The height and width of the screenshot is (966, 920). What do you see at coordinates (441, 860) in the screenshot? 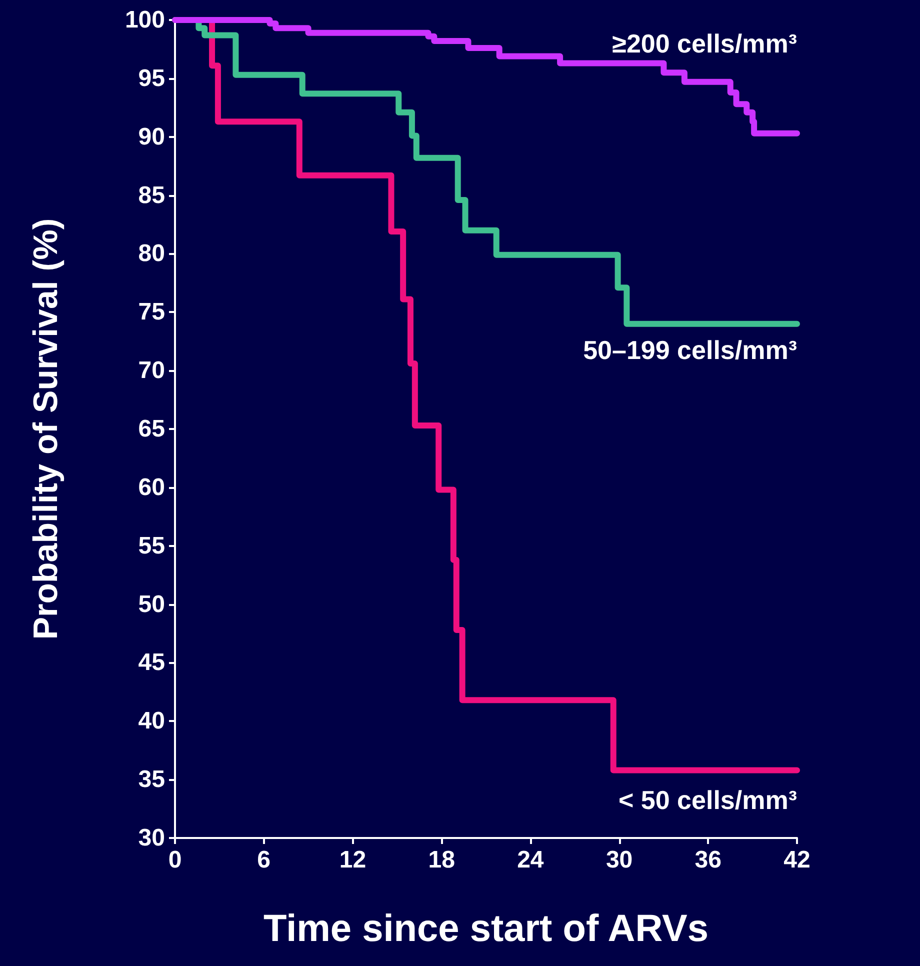
I see `x-tick-label: 18` at bounding box center [441, 860].